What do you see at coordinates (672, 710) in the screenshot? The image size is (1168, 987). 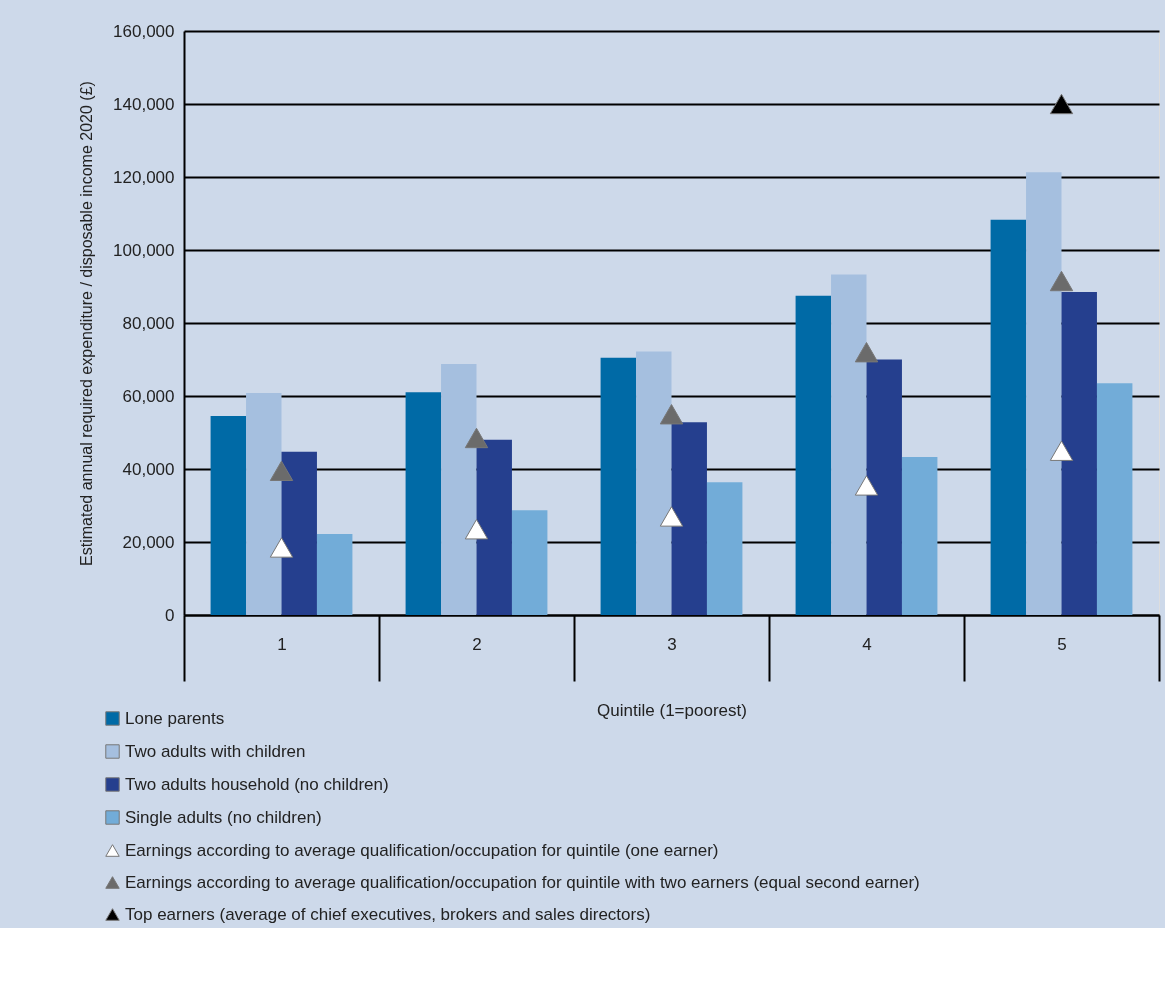 I see `x-axis-title: Quintile (1=poorest)` at bounding box center [672, 710].